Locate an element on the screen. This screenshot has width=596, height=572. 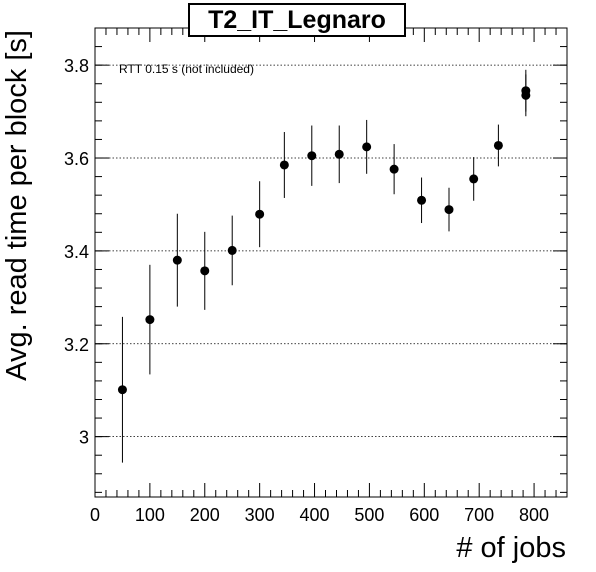
y-axis-label: Avg. read time per block [s] is located at coordinates (17, 205).